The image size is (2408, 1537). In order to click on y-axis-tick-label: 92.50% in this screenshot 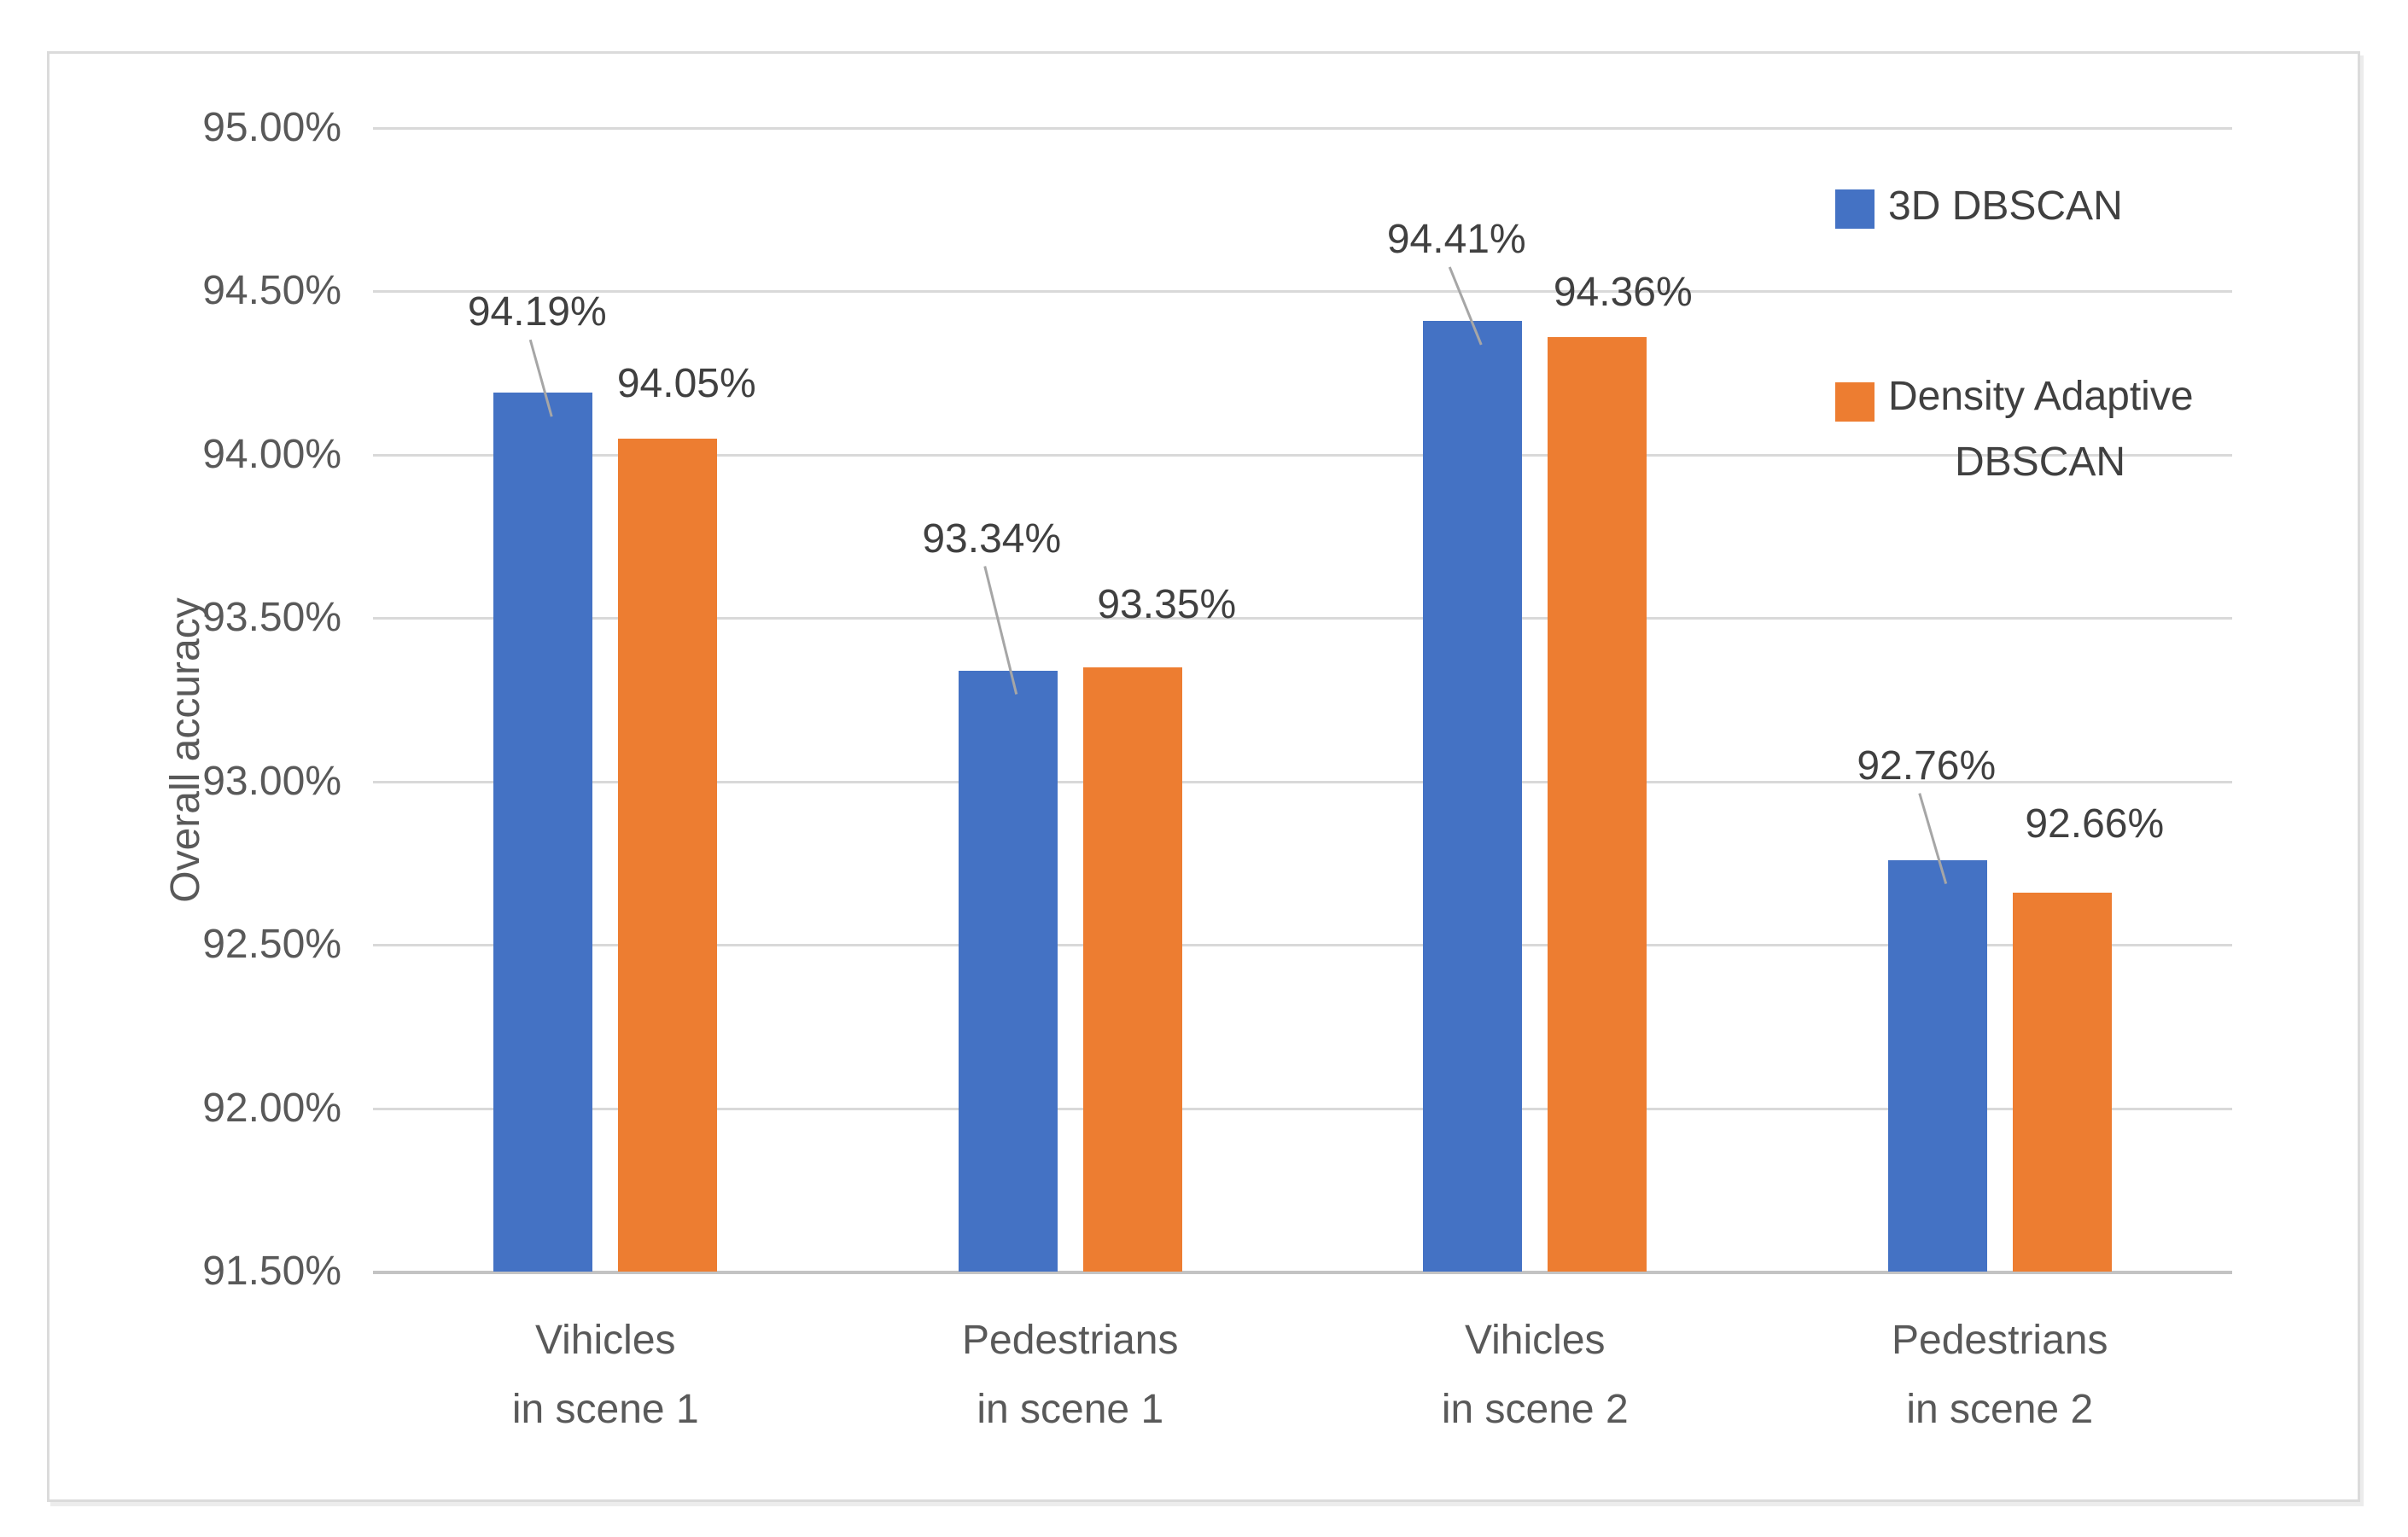, I will do `click(271, 945)`.